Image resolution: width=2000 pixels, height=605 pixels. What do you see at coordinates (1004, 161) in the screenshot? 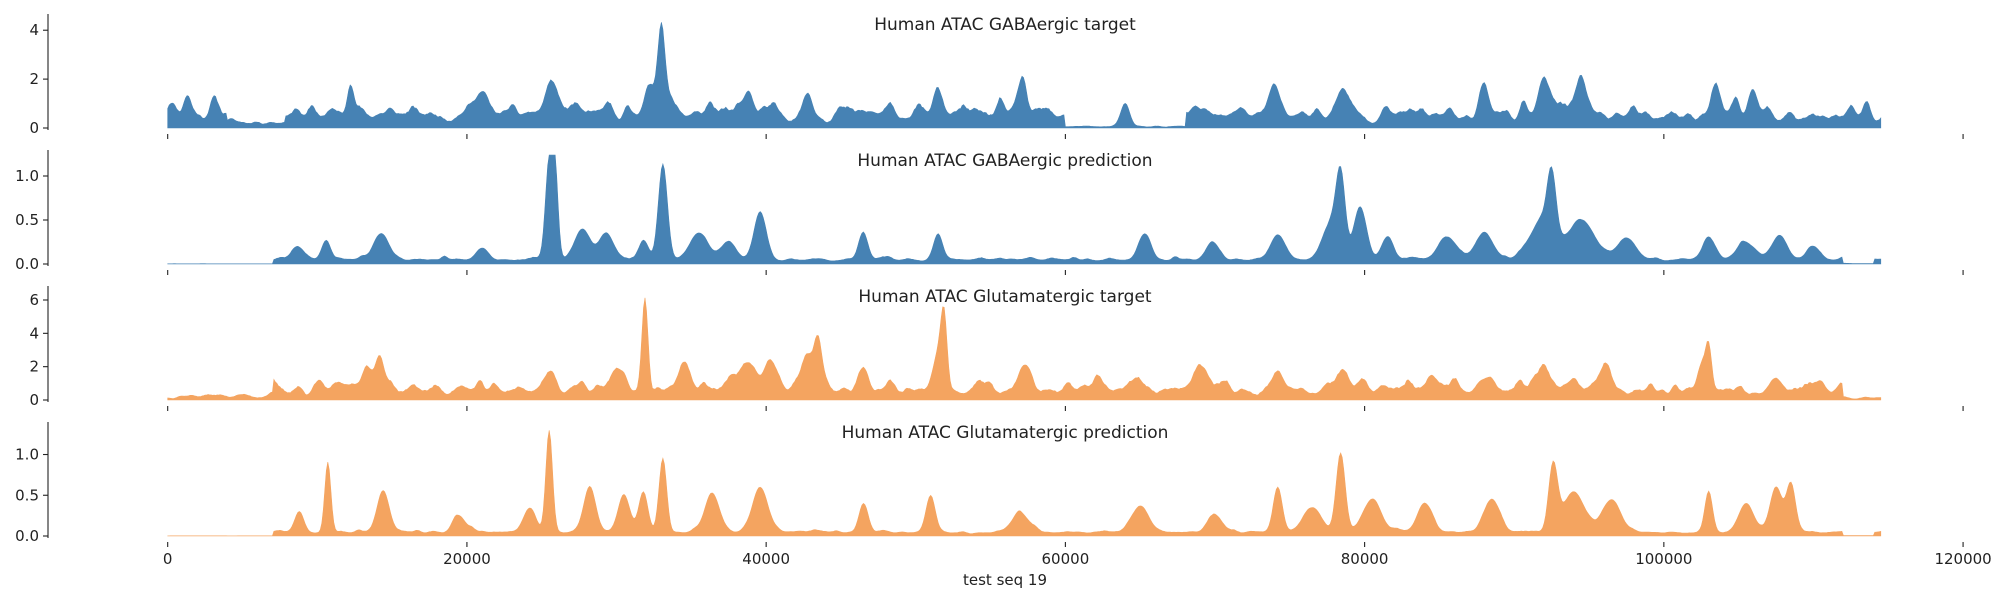
I see `panel-title: Human ATAC GABAergic prediction` at bounding box center [1004, 161].